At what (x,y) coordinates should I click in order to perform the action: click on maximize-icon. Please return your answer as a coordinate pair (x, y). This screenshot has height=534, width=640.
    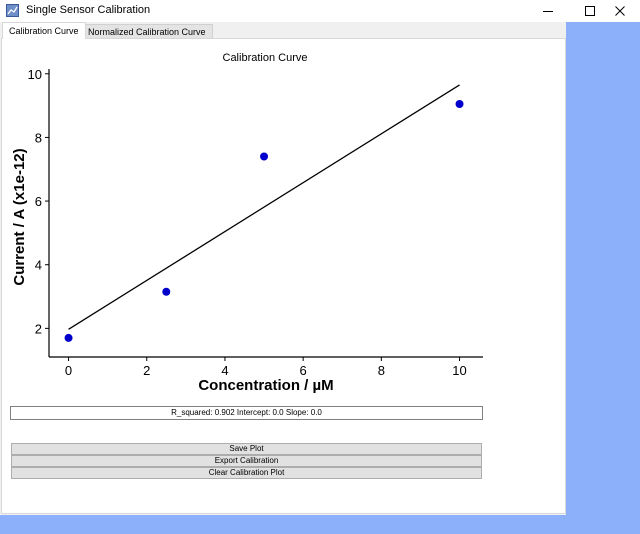
    Looking at the image, I should click on (590, 11).